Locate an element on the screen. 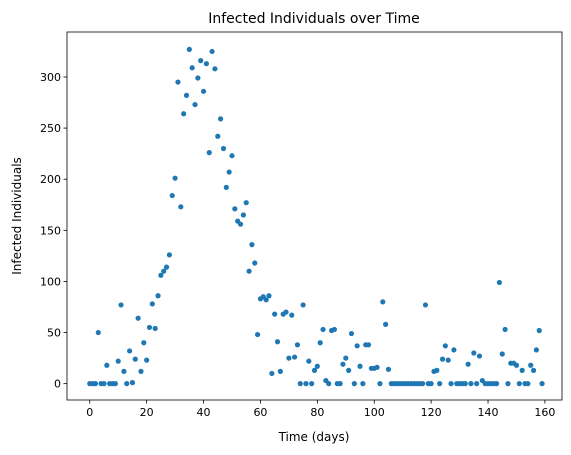 Image resolution: width=571 pixels, height=455 pixels. x-axis: 0 20 40 60 80 100 120 140 160 is located at coordinates (320, 409).